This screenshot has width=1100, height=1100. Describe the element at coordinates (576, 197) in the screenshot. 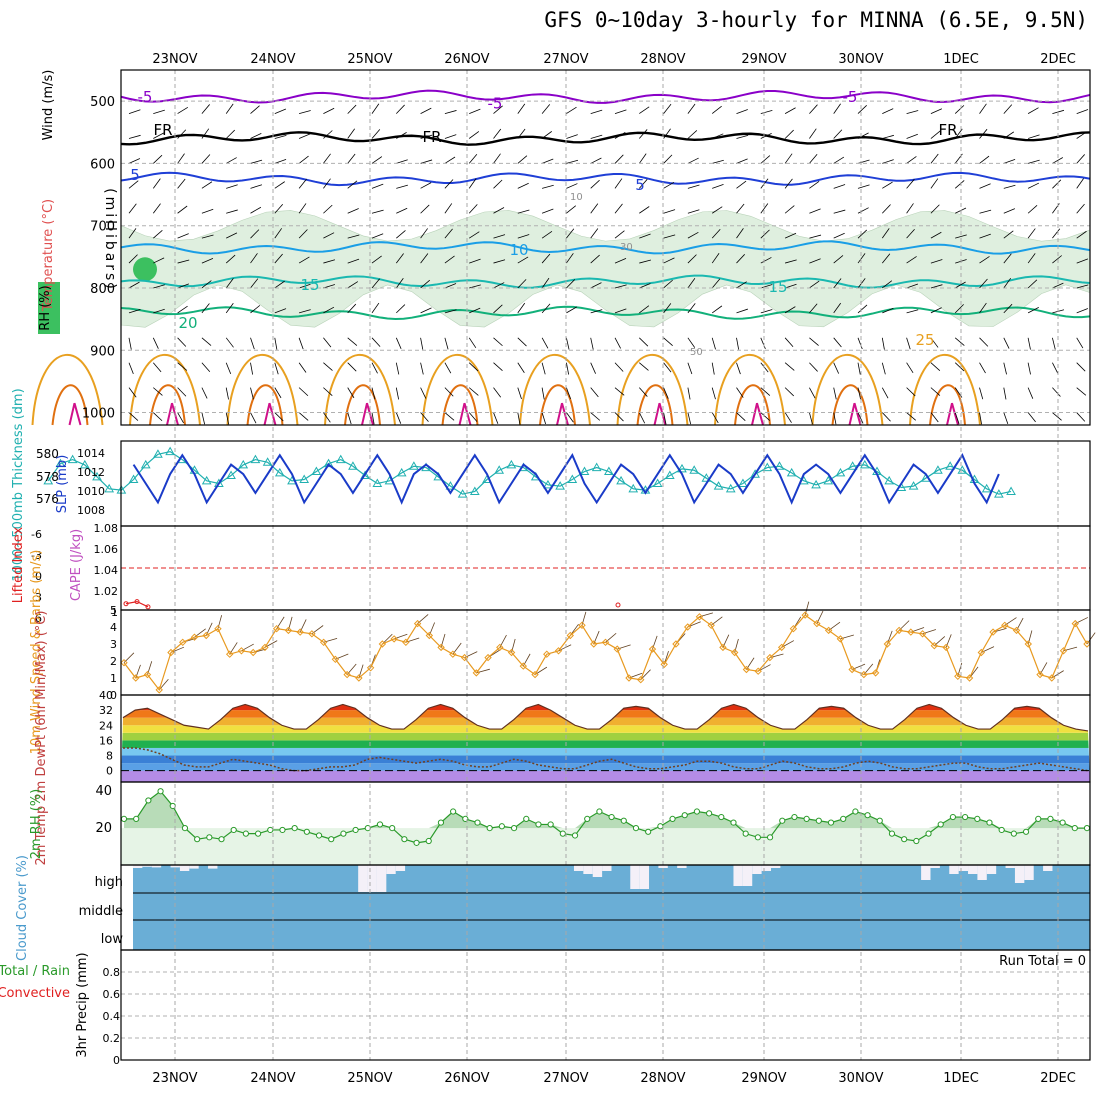

I see `rh-contour-label: 10` at that location.